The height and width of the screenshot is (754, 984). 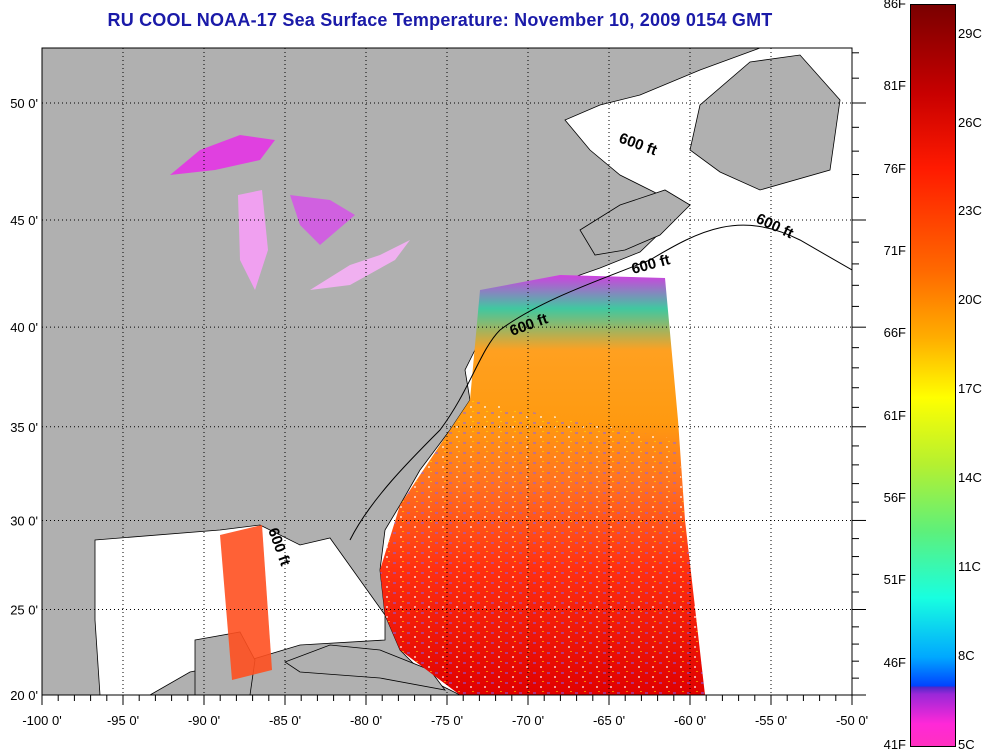 I want to click on lon-tick-label: -85 0', so click(x=285, y=720).